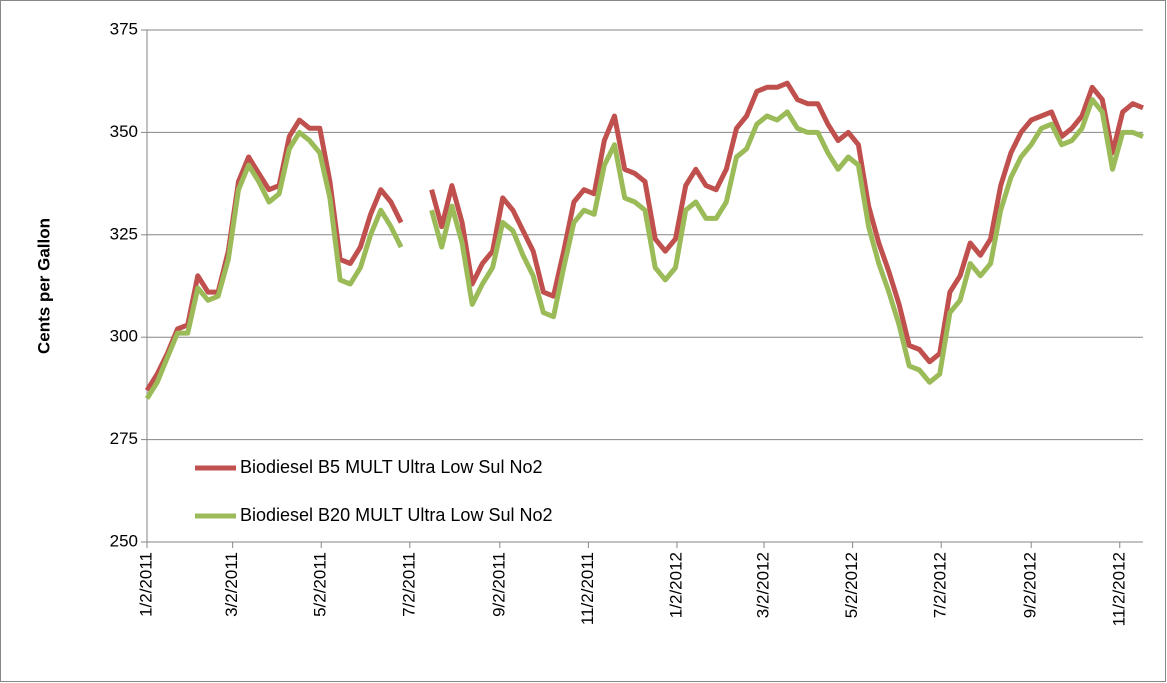 This screenshot has width=1167, height=683. Describe the element at coordinates (124, 540) in the screenshot. I see `y-tick-label: 250` at that location.